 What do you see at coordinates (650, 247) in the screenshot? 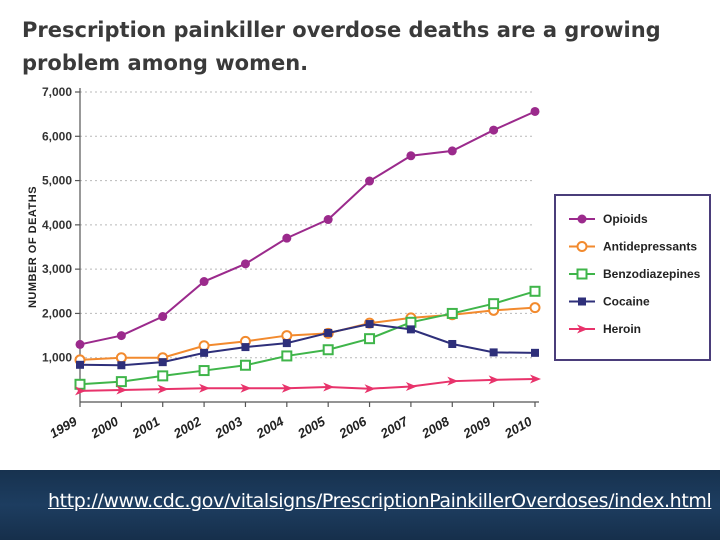
I see `legend-label-antidepressants: Antidepressants` at bounding box center [650, 247].